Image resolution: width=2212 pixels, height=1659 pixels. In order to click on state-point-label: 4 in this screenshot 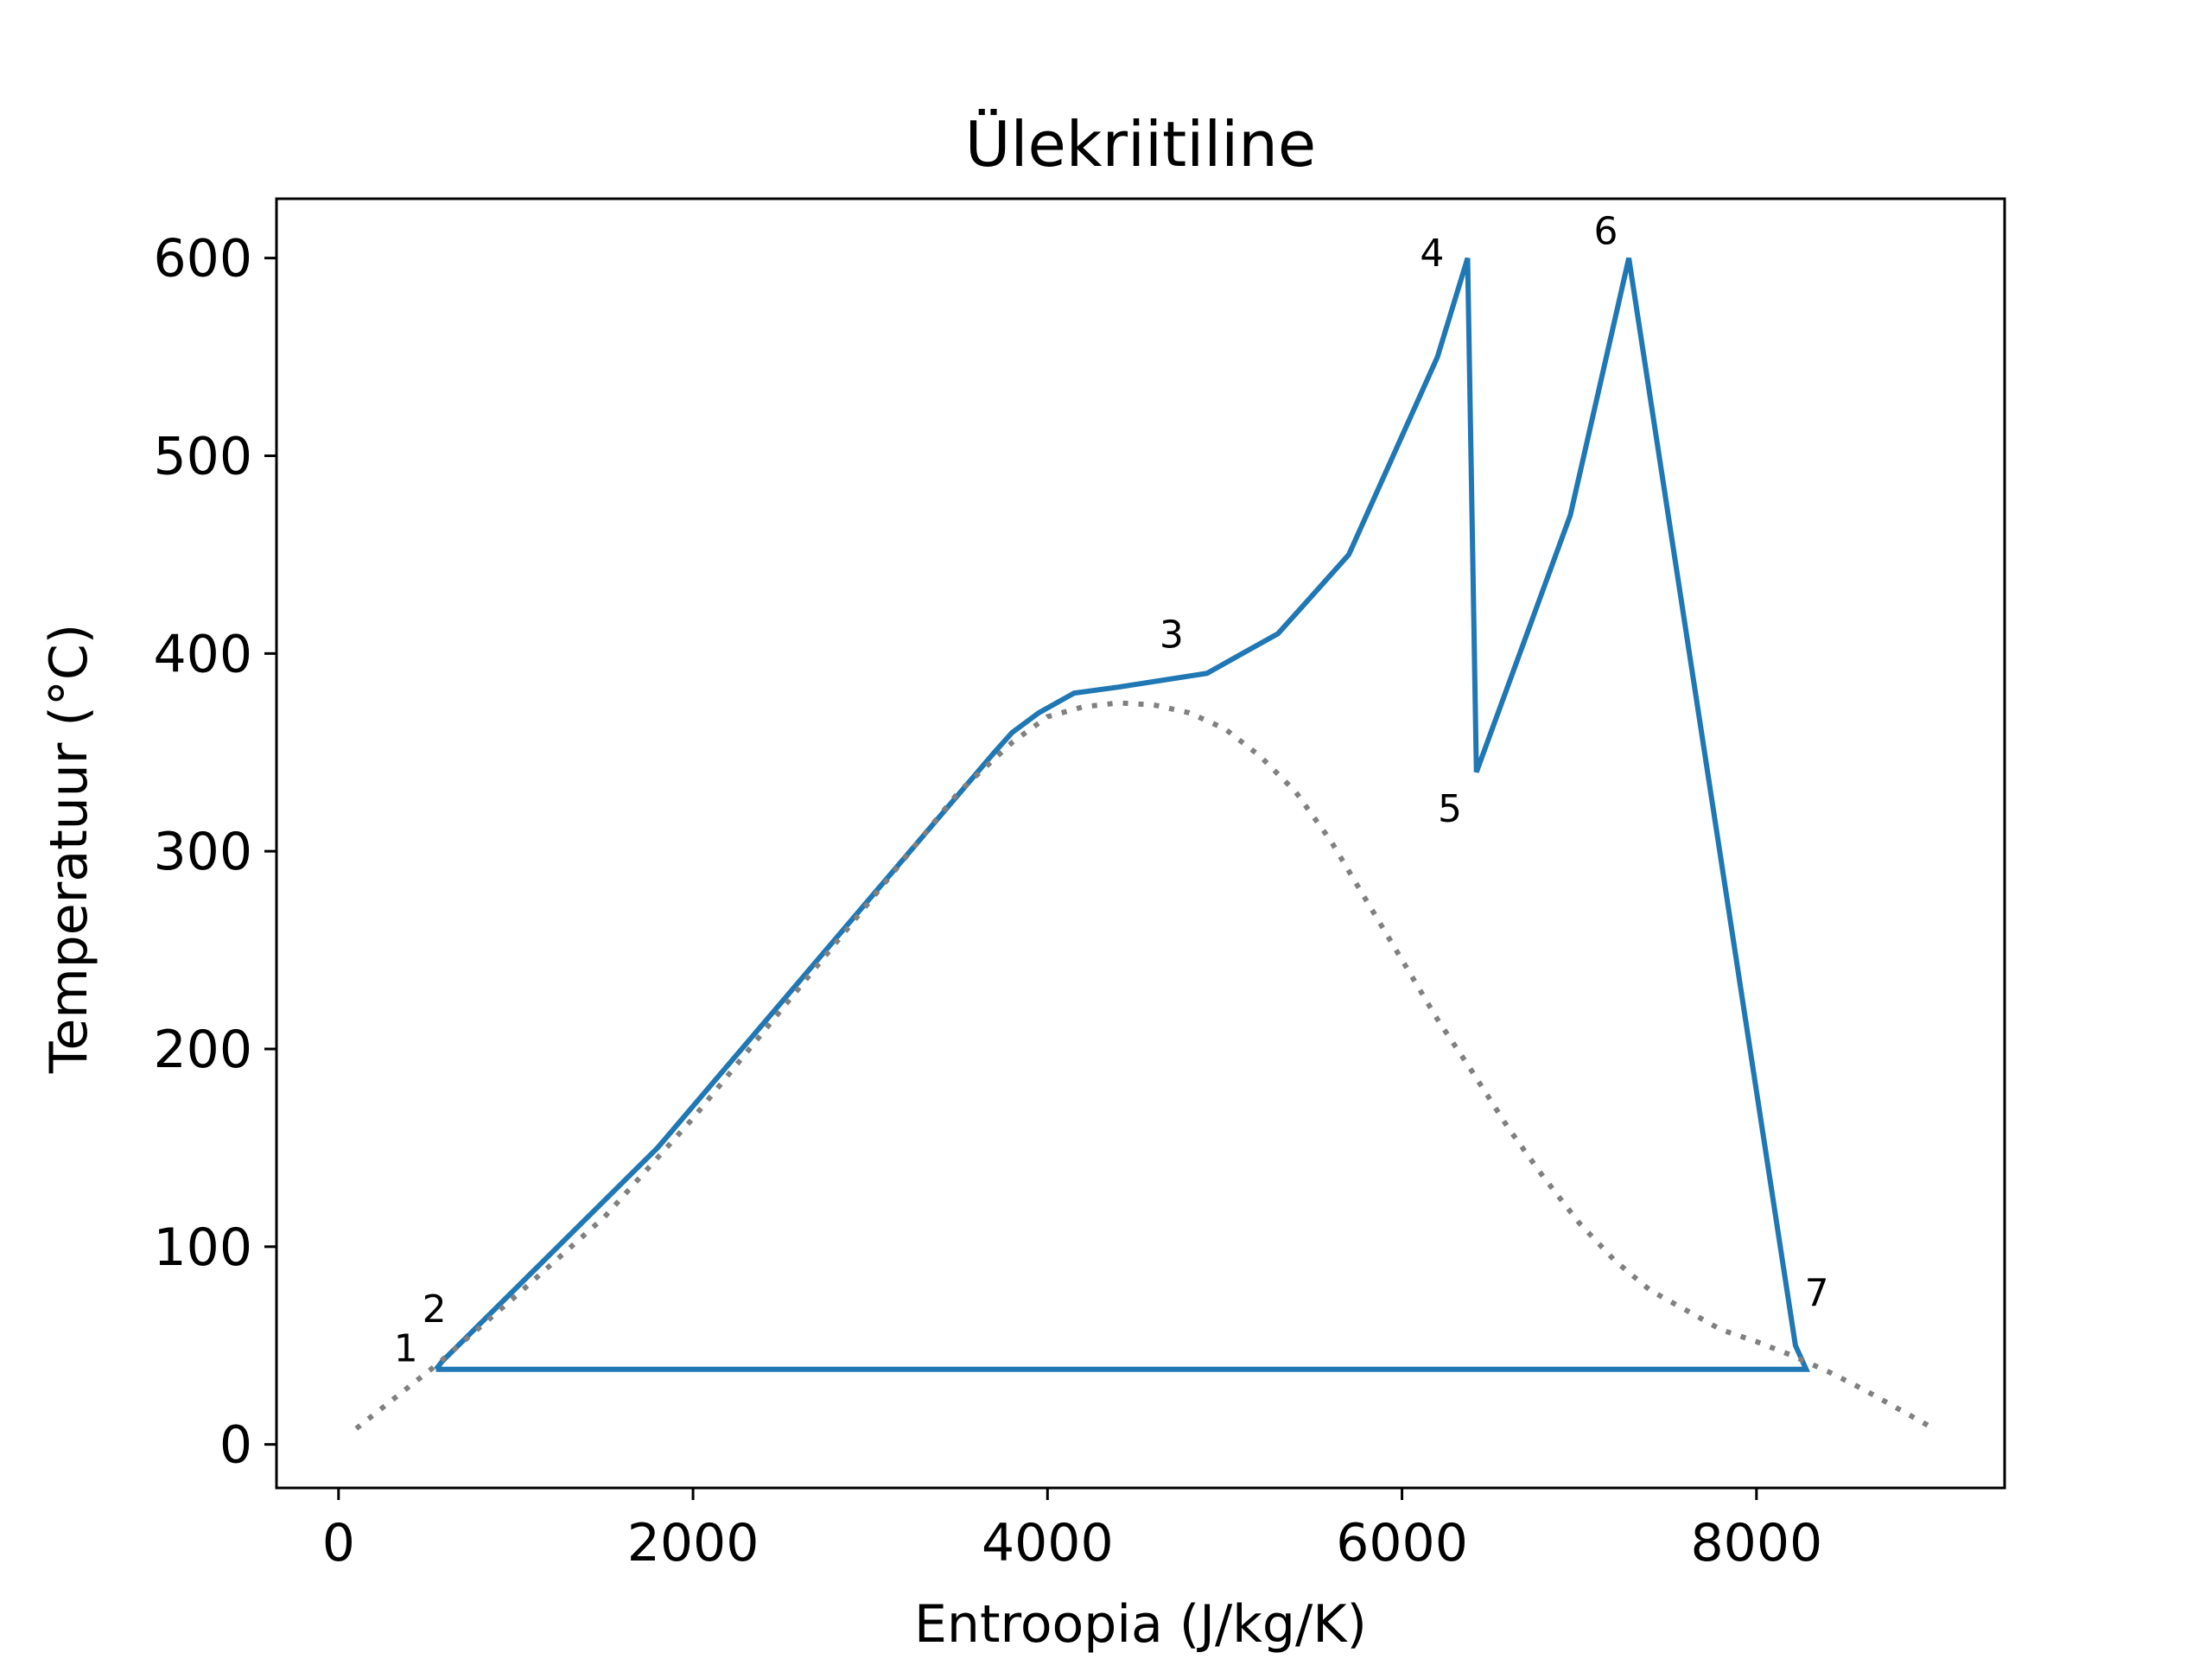, I will do `click(1432, 254)`.